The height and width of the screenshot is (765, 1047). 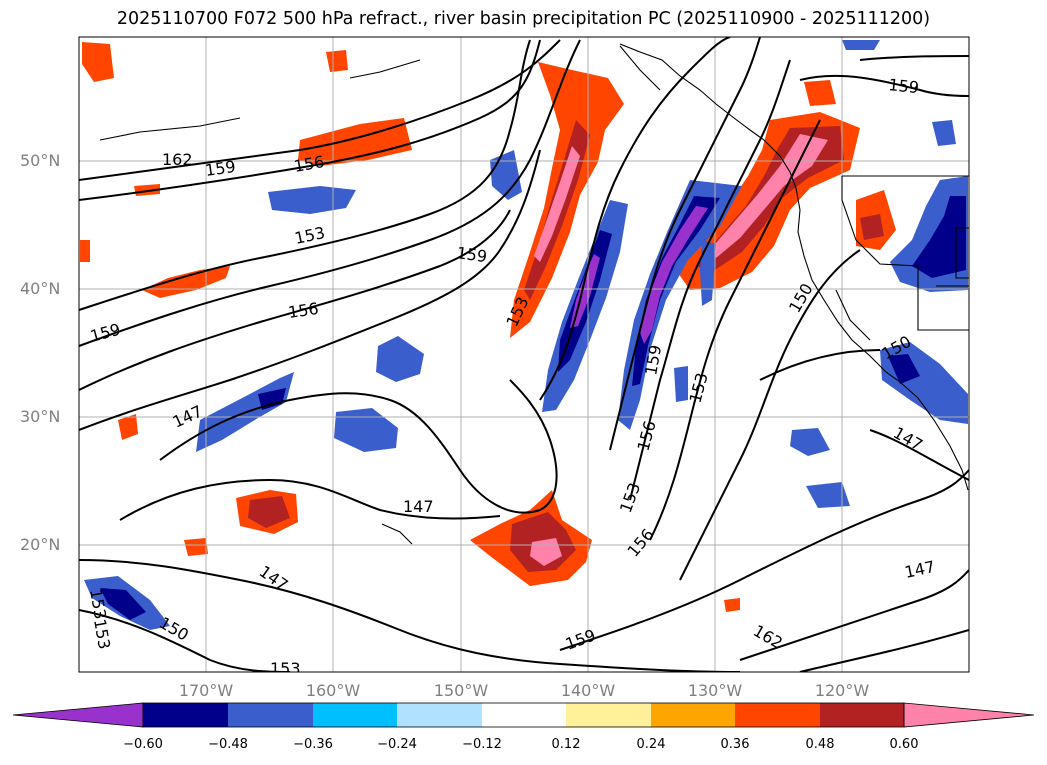 What do you see at coordinates (40, 160) in the screenshot?
I see `lat-label: 50°N` at bounding box center [40, 160].